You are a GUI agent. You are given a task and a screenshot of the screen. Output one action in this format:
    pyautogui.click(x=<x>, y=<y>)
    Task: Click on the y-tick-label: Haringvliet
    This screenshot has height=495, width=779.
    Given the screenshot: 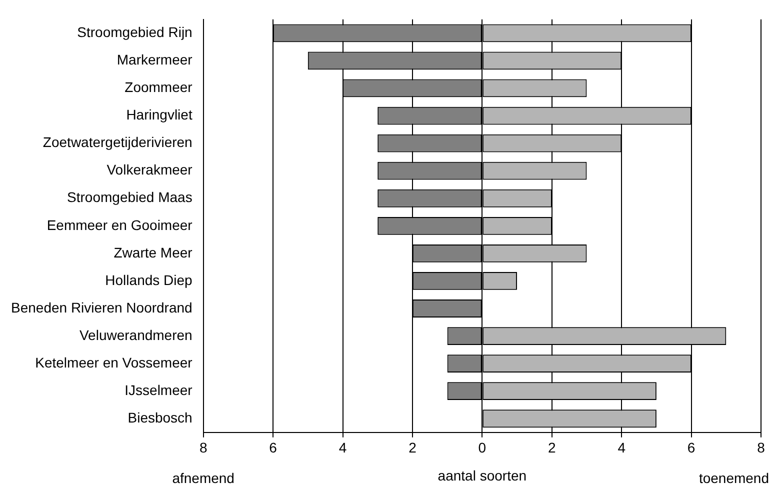 What is the action you would take?
    pyautogui.click(x=159, y=114)
    